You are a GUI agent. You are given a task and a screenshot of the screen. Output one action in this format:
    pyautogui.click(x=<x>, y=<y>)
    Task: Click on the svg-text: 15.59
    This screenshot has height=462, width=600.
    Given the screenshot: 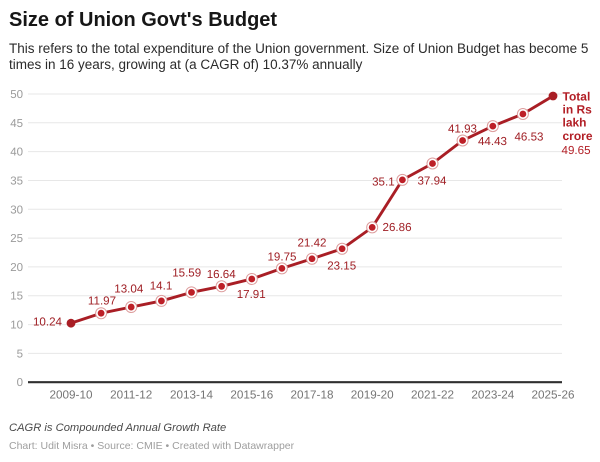 What is the action you would take?
    pyautogui.click(x=186, y=273)
    